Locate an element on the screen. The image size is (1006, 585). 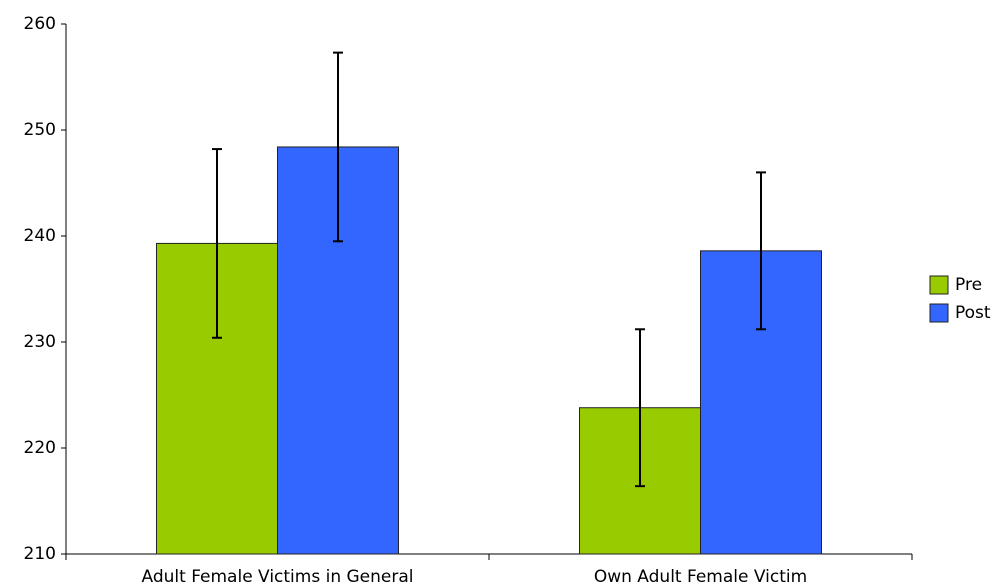
y-tick-label: 250 is located at coordinates (40, 130).